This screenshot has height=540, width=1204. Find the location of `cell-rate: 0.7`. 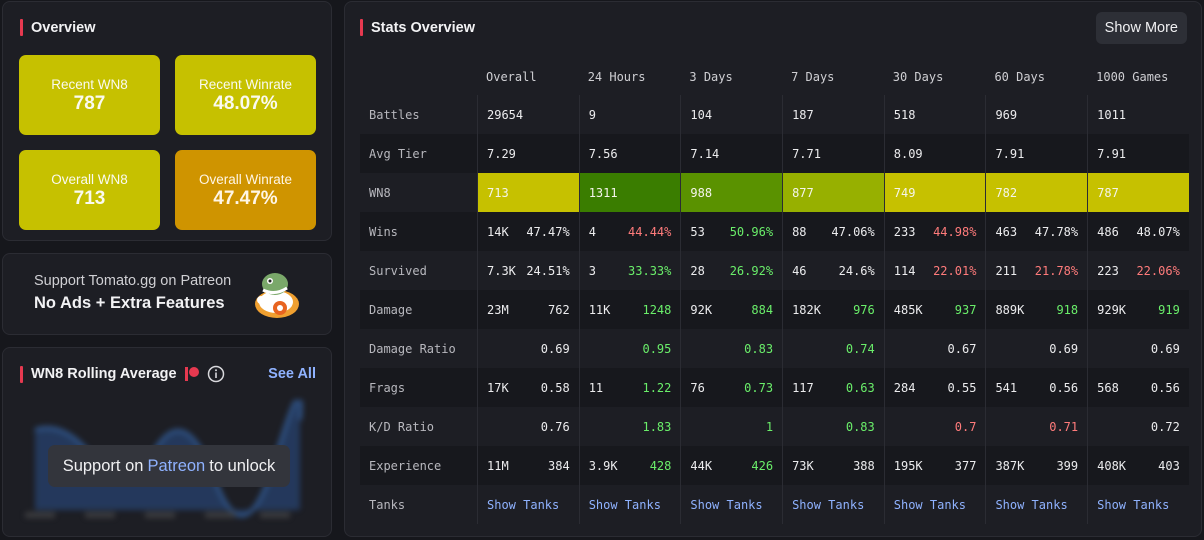

cell-rate: 0.7 is located at coordinates (965, 426).